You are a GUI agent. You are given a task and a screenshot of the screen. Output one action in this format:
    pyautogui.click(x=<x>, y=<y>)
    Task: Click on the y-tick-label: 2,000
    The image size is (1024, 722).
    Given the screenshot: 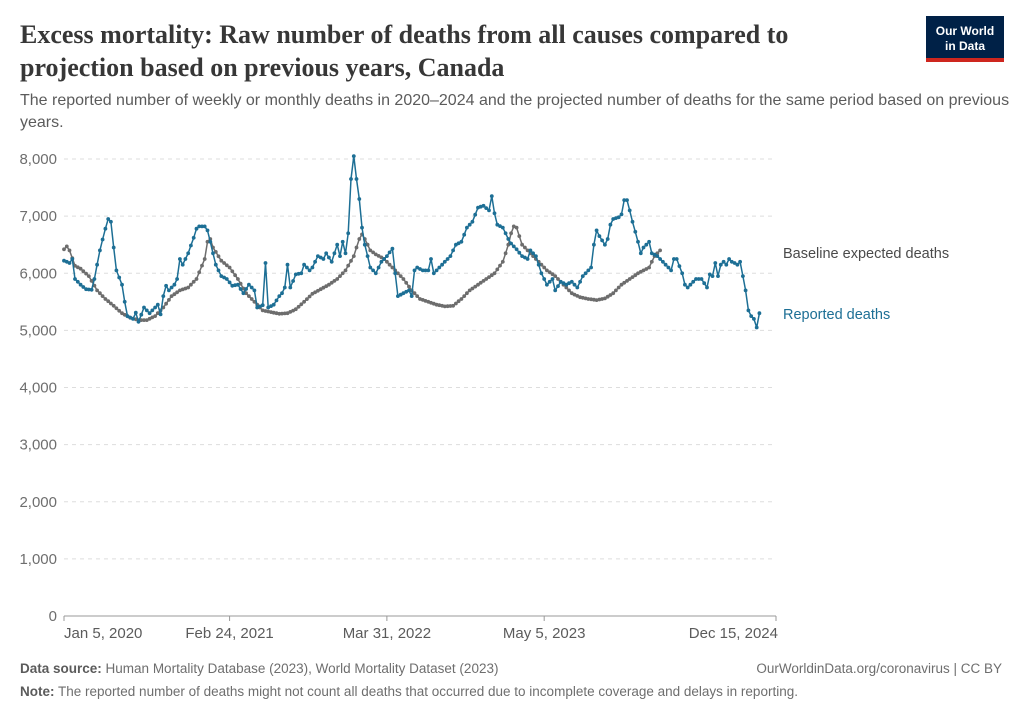 What is the action you would take?
    pyautogui.click(x=38, y=502)
    